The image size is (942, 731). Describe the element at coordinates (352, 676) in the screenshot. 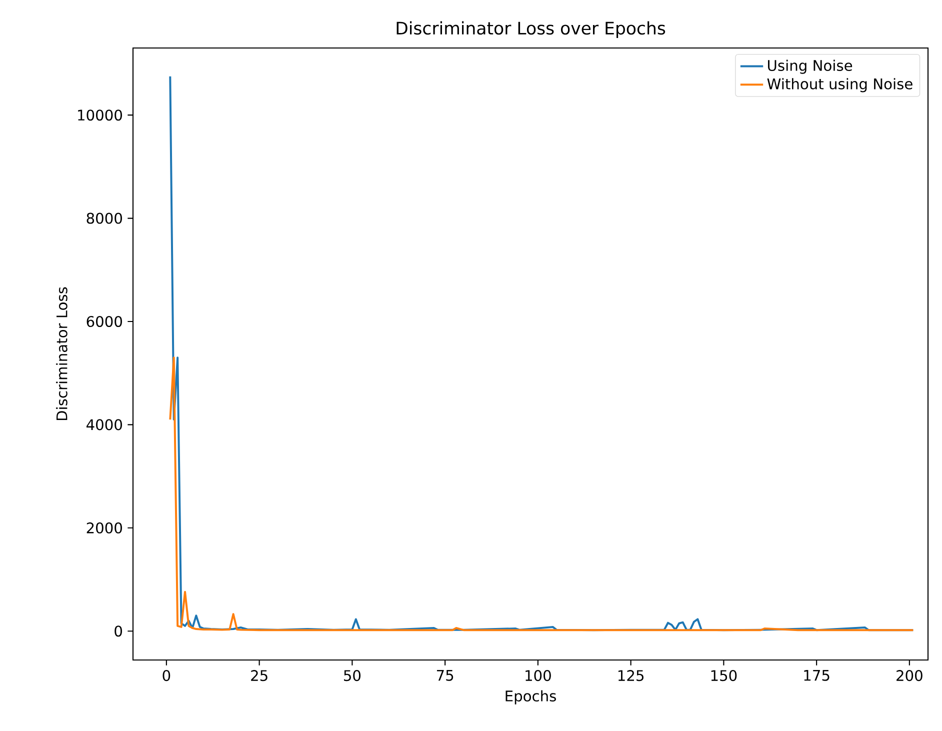

I see `x-tick-label: 50` at that location.